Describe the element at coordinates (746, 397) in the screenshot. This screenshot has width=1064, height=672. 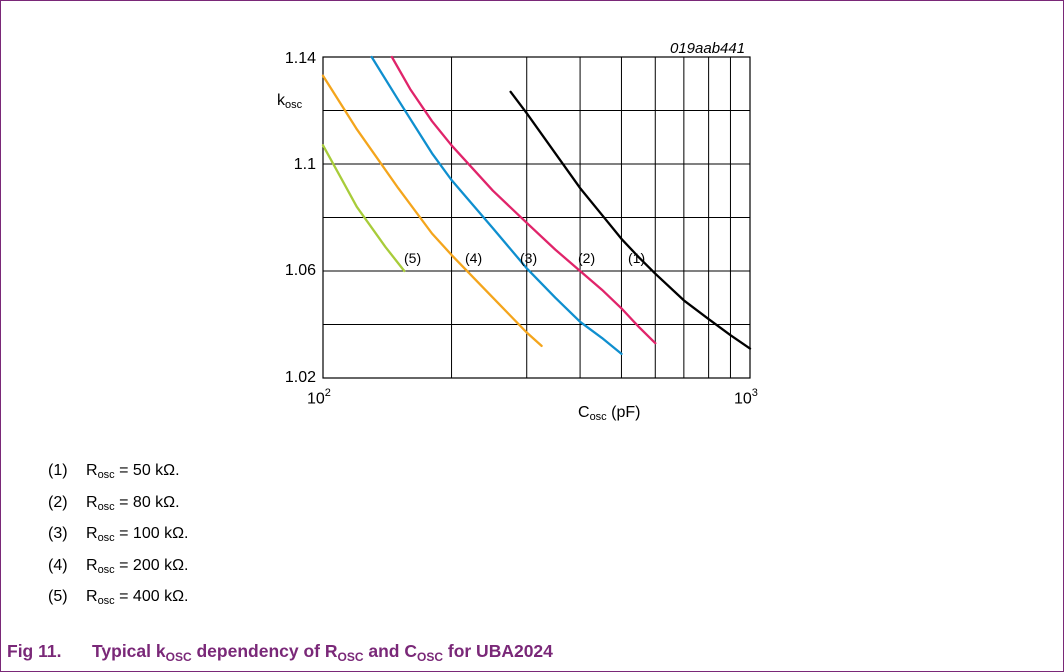
I see `x-tick-label: 10³` at that location.